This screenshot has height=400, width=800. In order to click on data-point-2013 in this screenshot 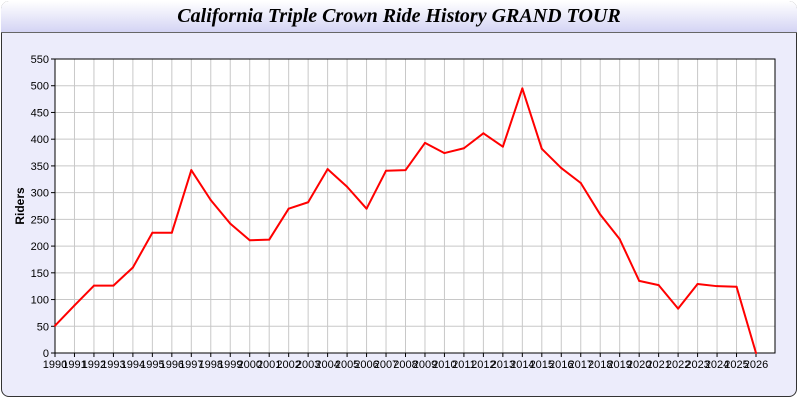, I will do `click(502, 146)`.